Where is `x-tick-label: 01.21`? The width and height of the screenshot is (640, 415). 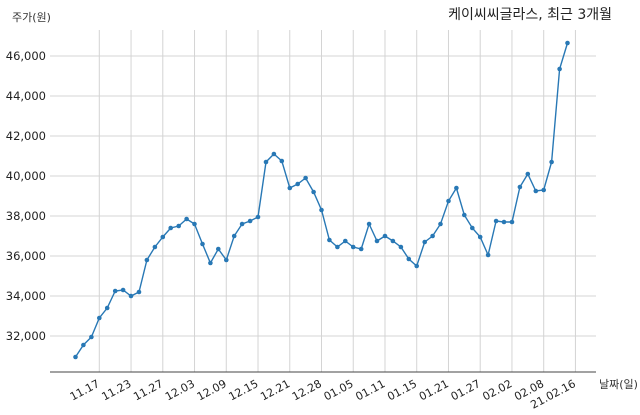 x-tick-label: 01.21 is located at coordinates (434, 390).